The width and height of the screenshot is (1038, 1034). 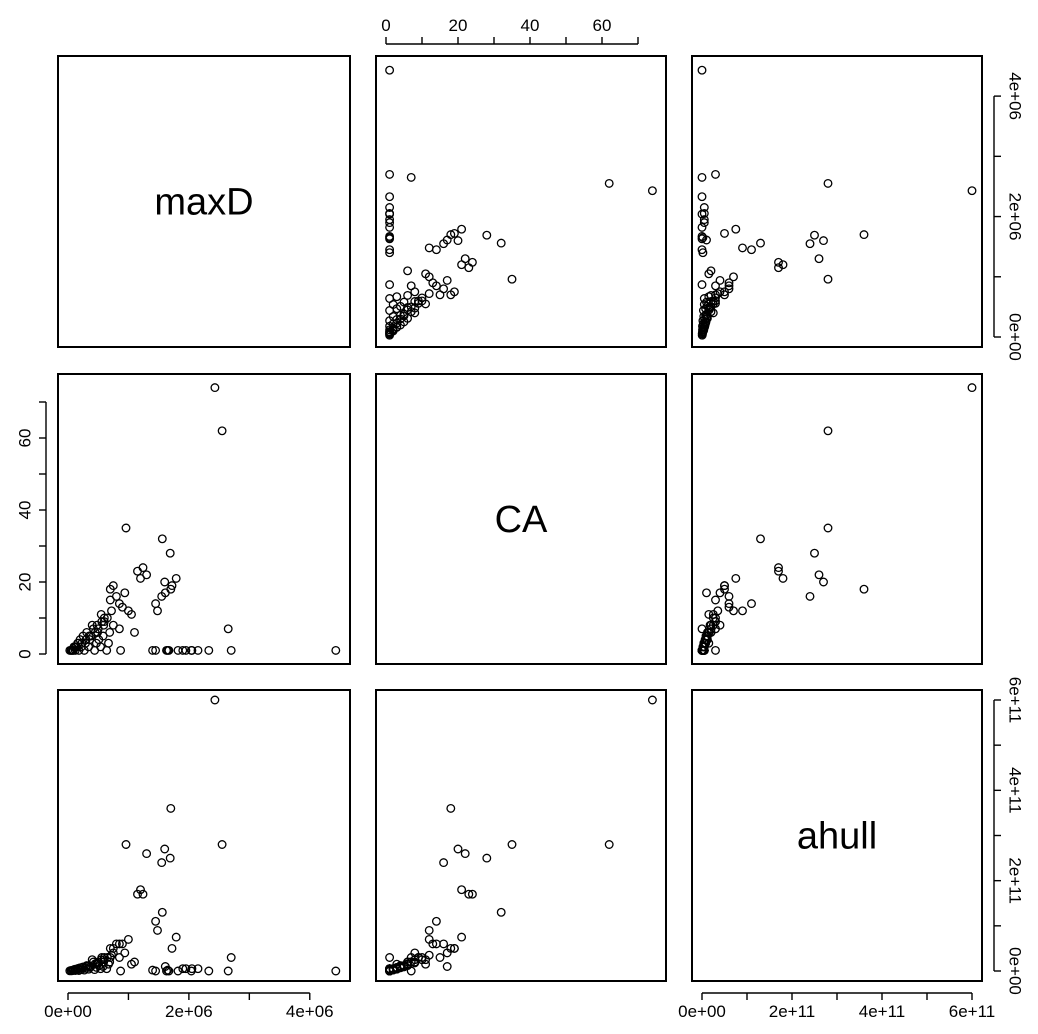 What do you see at coordinates (521, 835) in the screenshot?
I see `panel-ahull-vs-CA` at bounding box center [521, 835].